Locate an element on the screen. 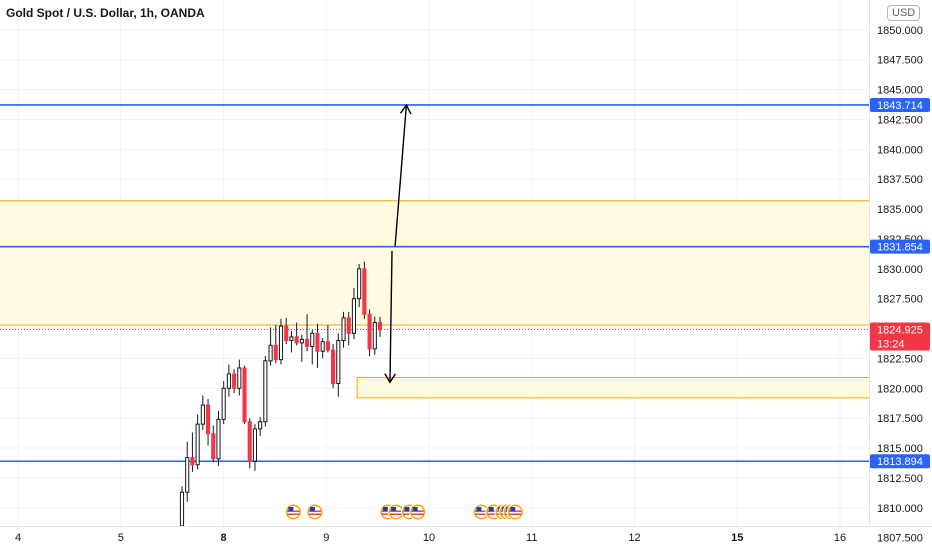 The image size is (932, 550). y-tick-label: 1850.000 is located at coordinates (900, 31).